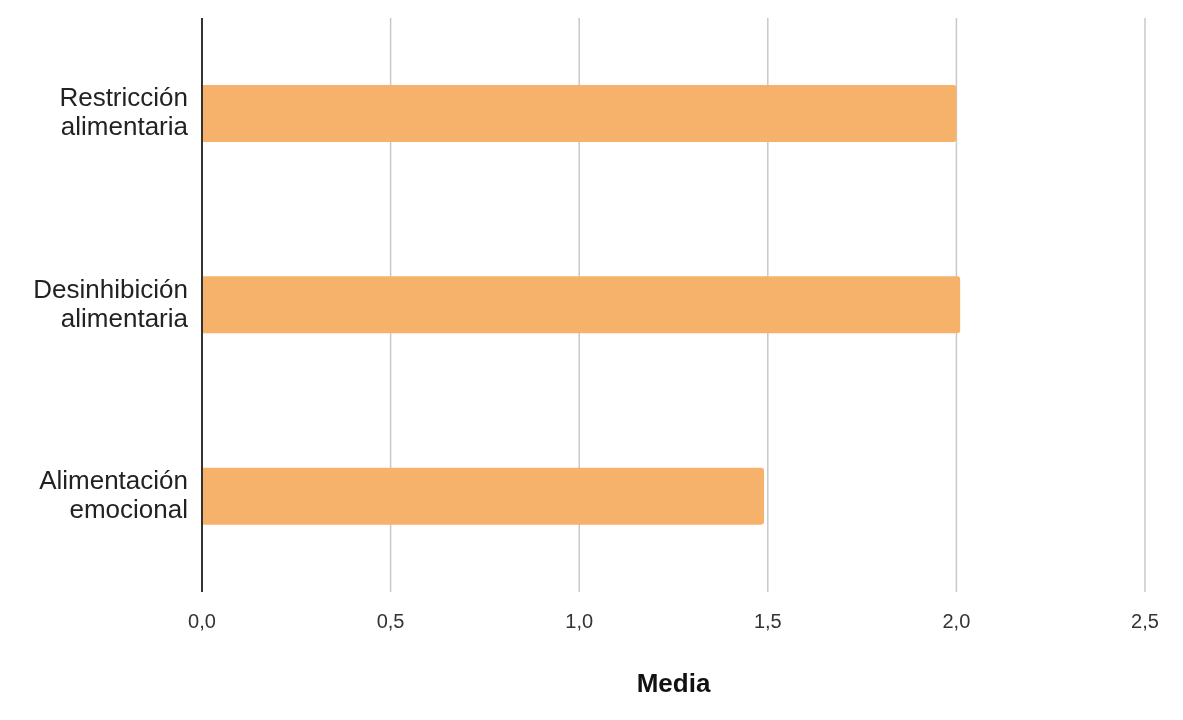 The width and height of the screenshot is (1183, 720). What do you see at coordinates (111, 303) in the screenshot?
I see `y-tick-label: Desinhibición alimentaria` at bounding box center [111, 303].